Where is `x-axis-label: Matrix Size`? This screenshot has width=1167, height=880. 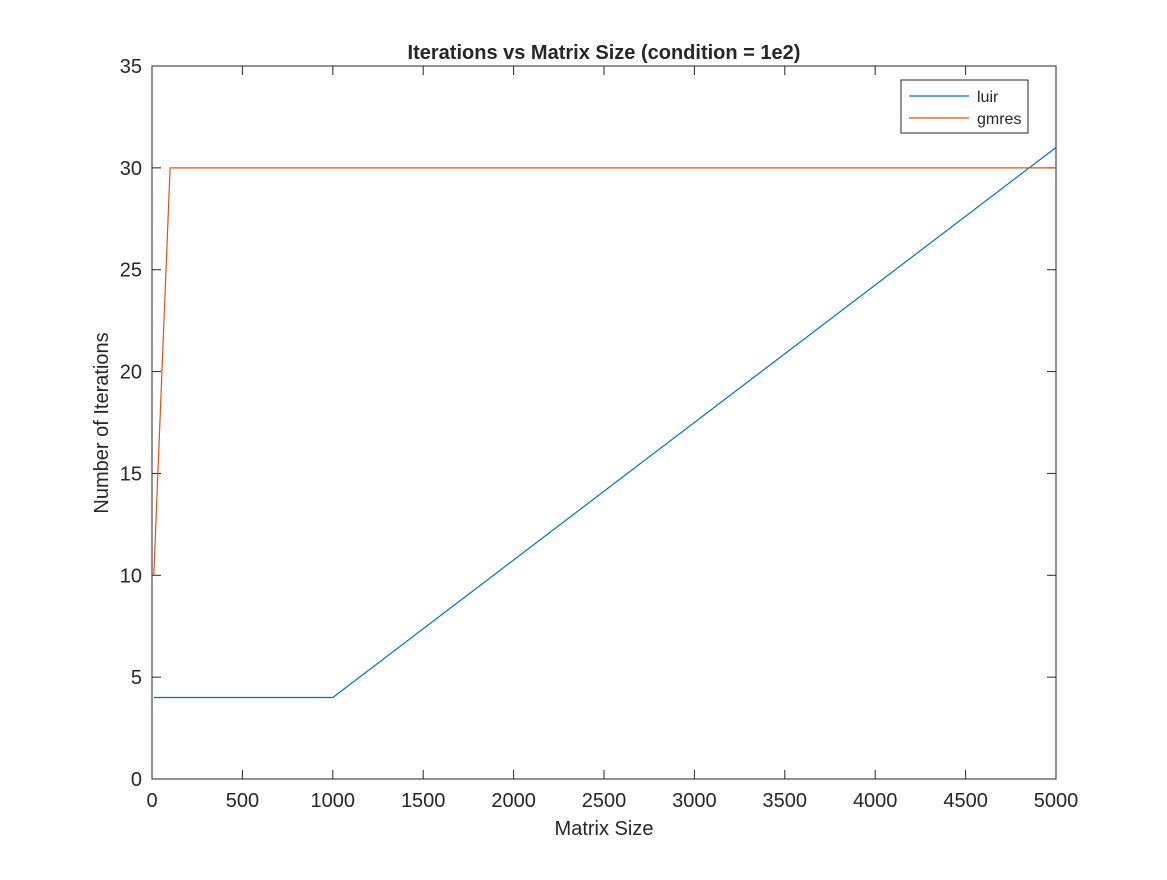 x-axis-label: Matrix Size is located at coordinates (604, 829).